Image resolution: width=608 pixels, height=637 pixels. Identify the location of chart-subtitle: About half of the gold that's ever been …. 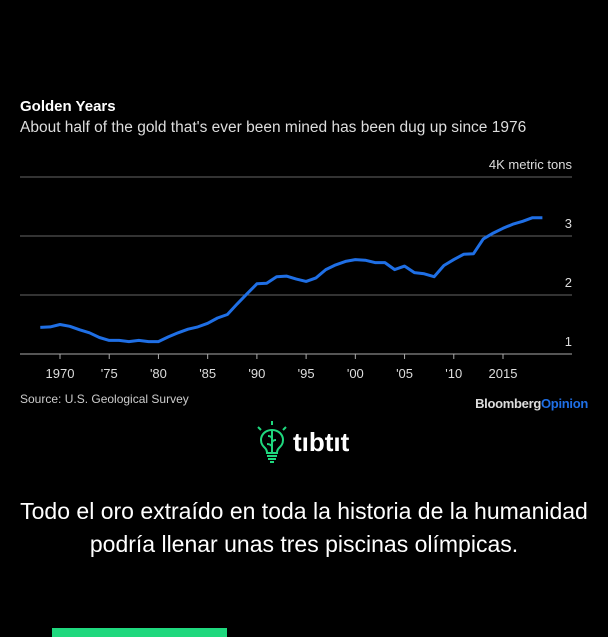
(273, 127).